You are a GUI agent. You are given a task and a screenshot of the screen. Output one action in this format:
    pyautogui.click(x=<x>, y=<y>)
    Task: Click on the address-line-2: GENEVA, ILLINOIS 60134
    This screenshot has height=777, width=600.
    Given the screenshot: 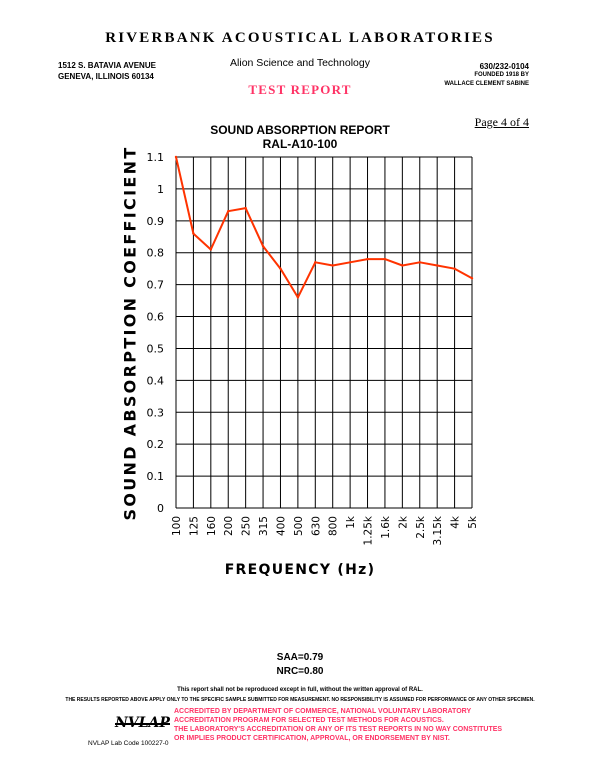 What is the action you would take?
    pyautogui.click(x=106, y=76)
    